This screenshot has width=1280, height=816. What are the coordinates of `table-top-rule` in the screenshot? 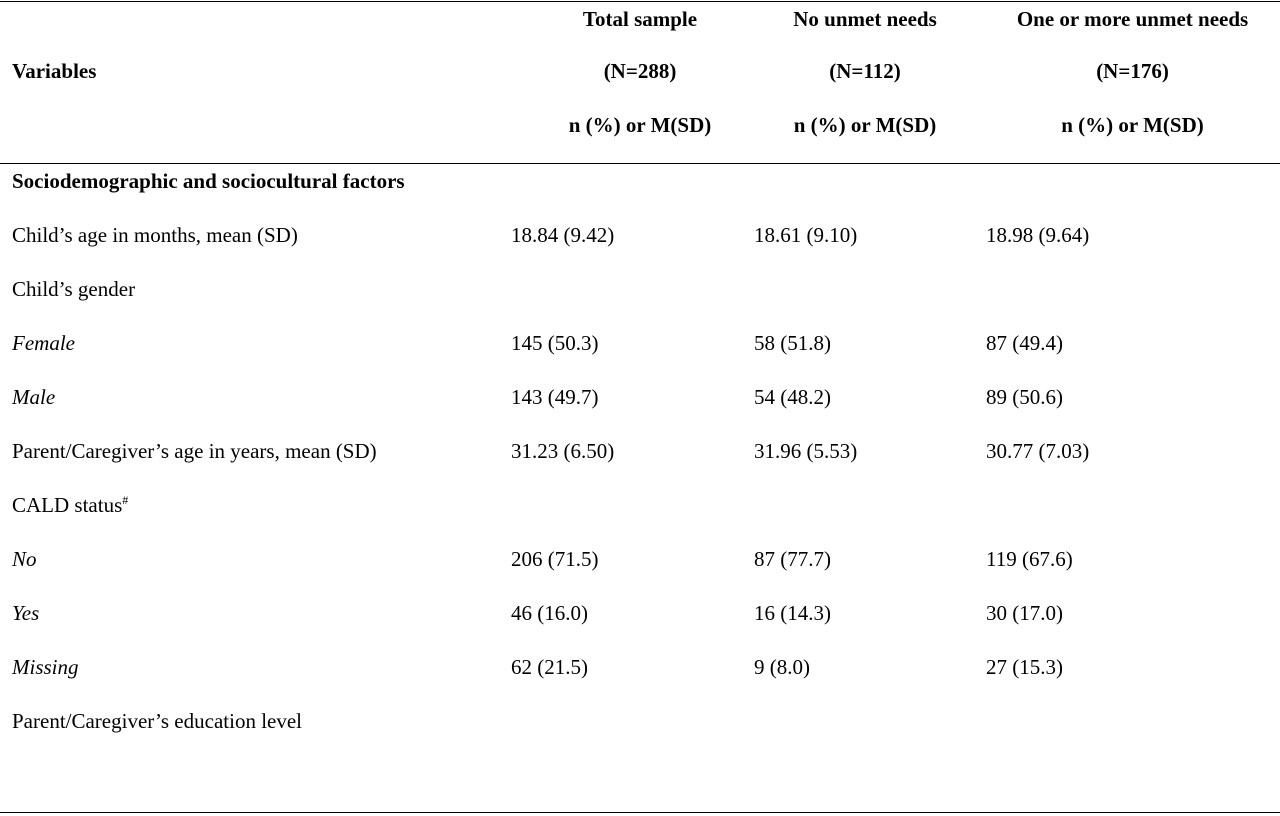 It's located at (640, 1).